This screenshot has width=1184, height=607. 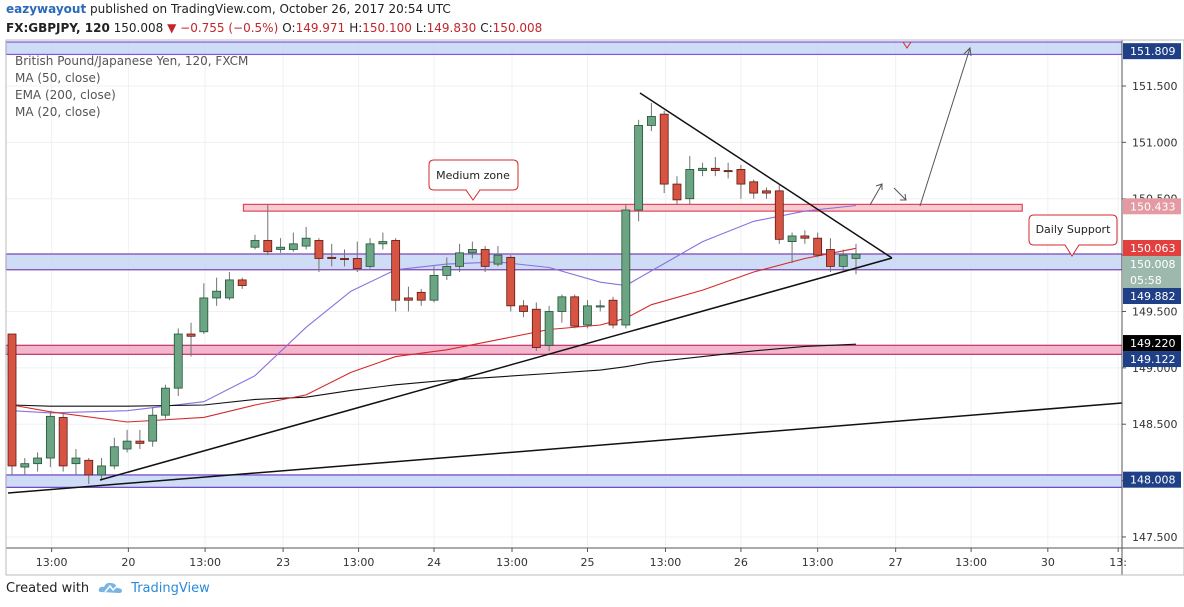 I want to click on price-label: 149.882, so click(x=1153, y=296).